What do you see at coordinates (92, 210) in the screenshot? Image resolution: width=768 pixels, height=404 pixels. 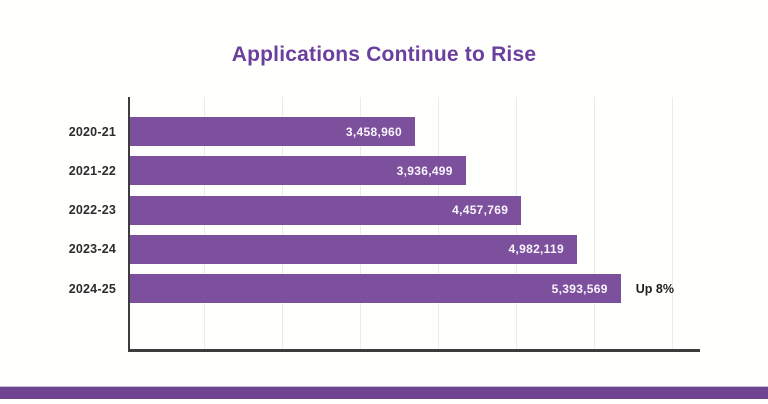 I see `category-label: 2022-23` at bounding box center [92, 210].